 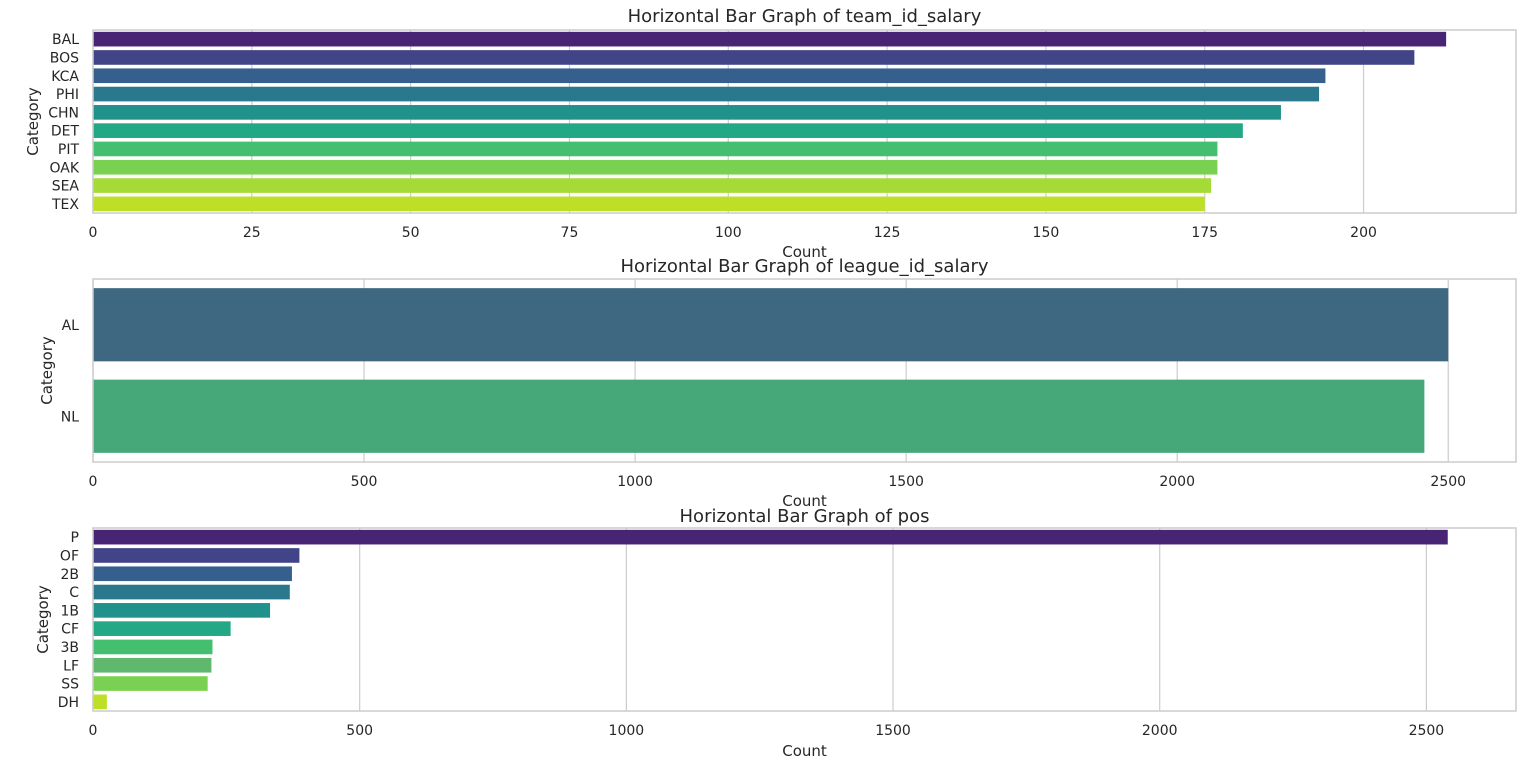 I want to click on y-tick-label: CHN, so click(x=63, y=113).